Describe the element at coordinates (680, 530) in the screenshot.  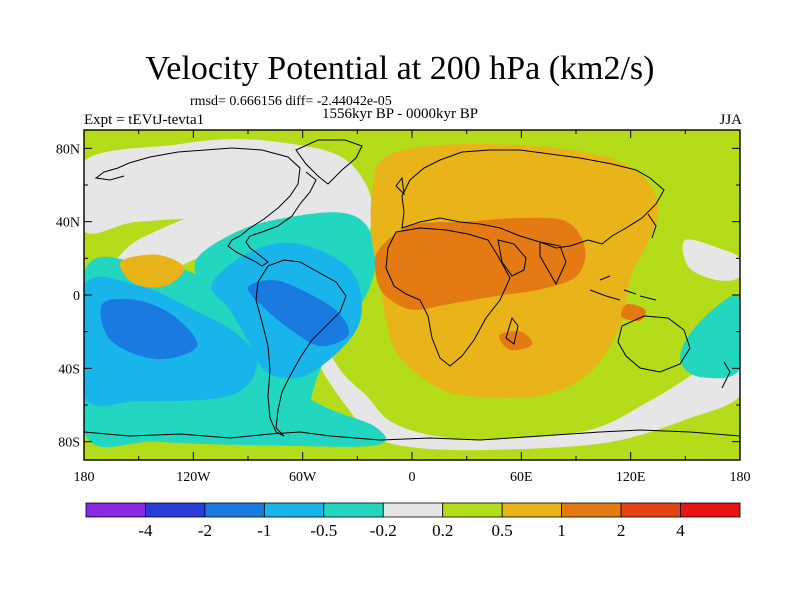
I see `colorbar-label: 4` at that location.